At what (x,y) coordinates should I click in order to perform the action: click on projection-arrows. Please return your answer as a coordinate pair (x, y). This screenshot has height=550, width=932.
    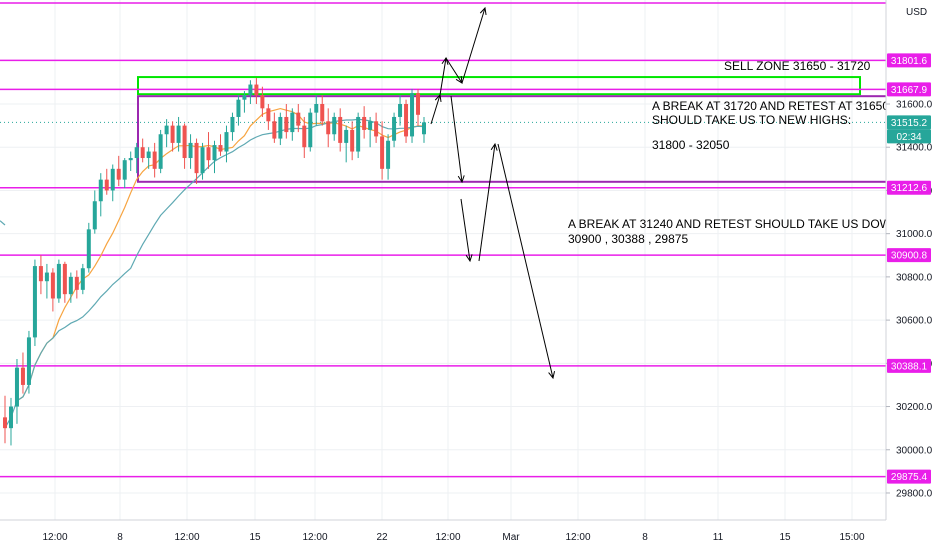
    Looking at the image, I should click on (493, 193).